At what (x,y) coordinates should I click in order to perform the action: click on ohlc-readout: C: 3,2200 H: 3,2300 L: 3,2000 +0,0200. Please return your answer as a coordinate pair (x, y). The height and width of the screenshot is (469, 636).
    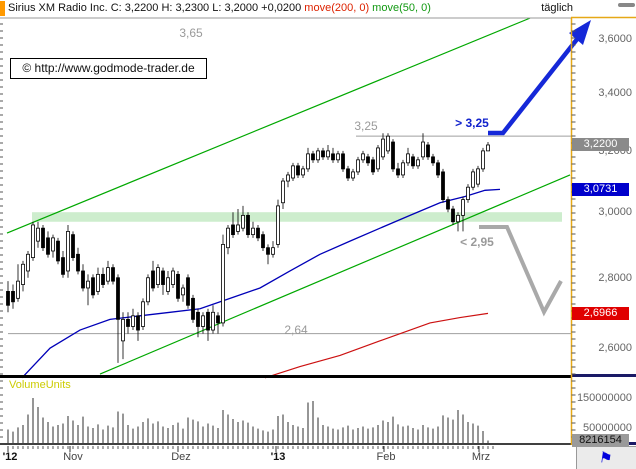
    Looking at the image, I should click on (206, 8).